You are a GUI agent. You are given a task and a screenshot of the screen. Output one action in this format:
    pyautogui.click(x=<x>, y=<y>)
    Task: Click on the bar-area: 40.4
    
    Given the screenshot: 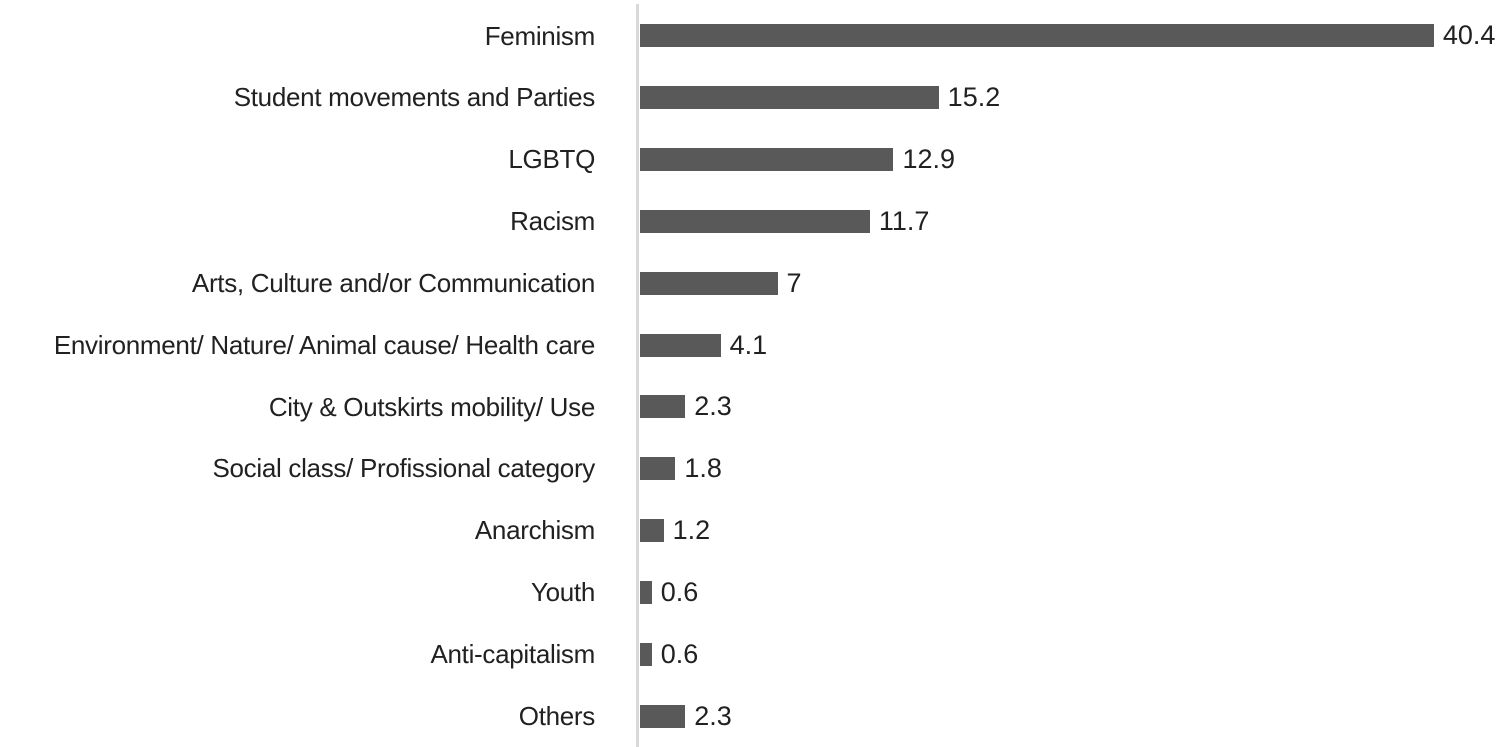 What is the action you would take?
    pyautogui.click(x=1070, y=35)
    